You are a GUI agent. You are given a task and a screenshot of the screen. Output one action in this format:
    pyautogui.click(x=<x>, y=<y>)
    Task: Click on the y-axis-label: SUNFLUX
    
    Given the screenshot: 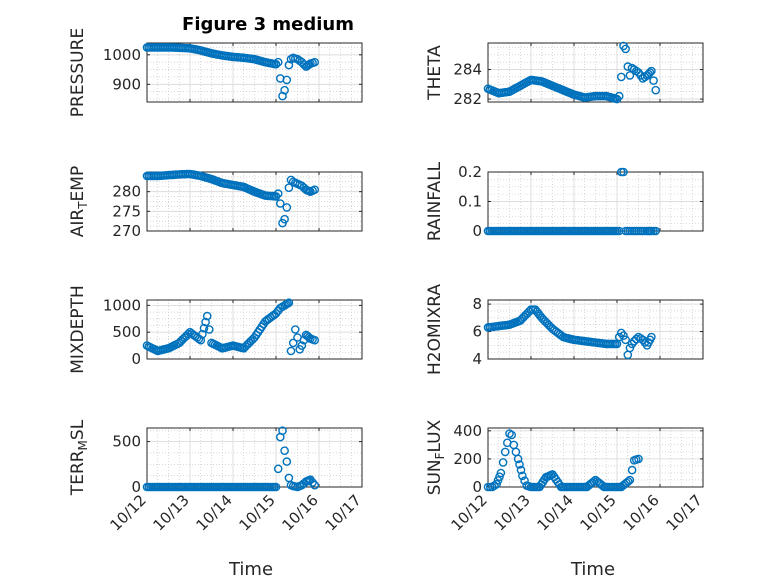 What is the action you would take?
    pyautogui.click(x=436, y=457)
    